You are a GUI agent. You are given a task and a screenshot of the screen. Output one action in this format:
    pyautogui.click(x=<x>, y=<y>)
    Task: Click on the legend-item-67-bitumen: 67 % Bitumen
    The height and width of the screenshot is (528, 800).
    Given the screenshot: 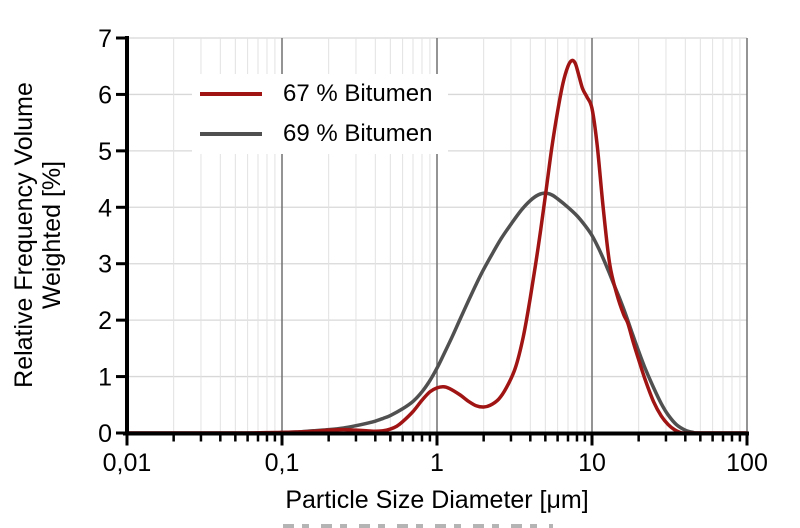 What is the action you would take?
    pyautogui.click(x=320, y=94)
    